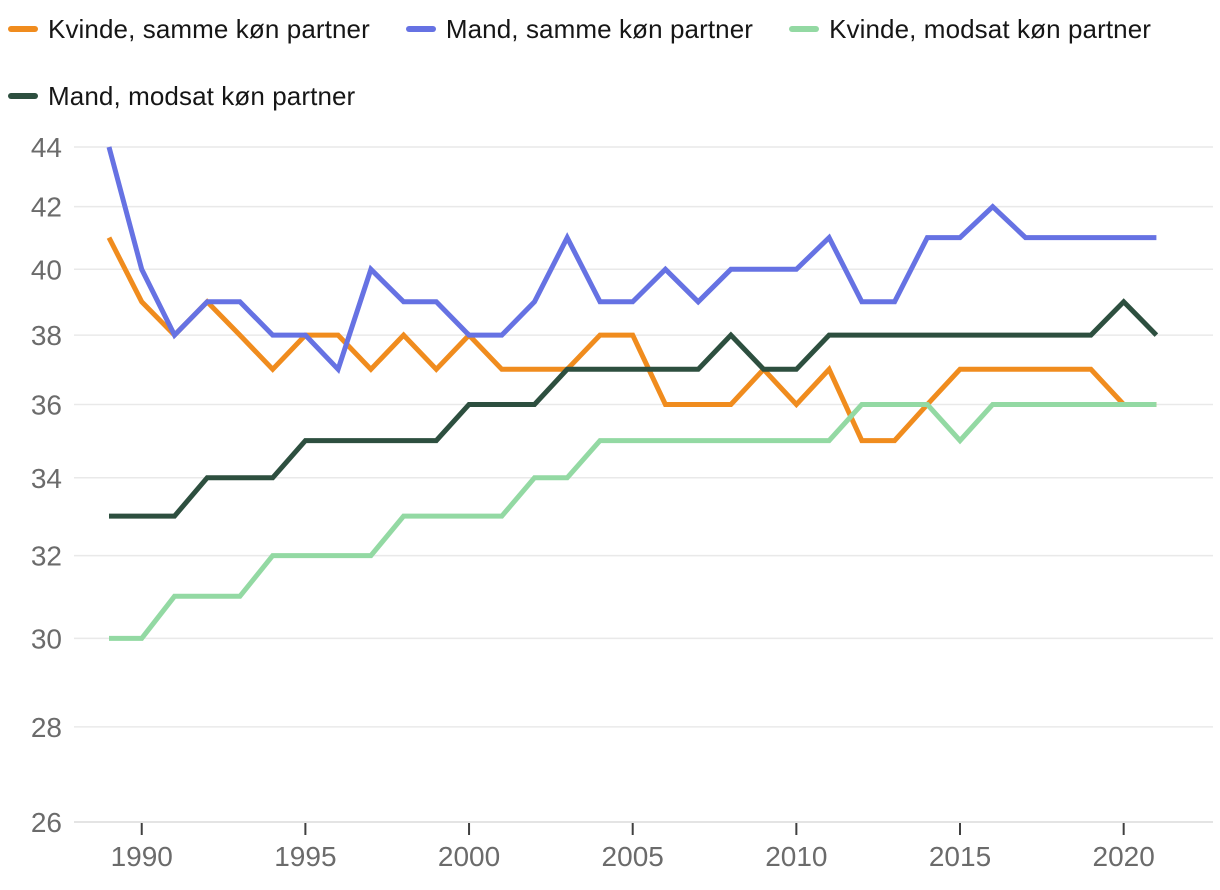 The image size is (1220, 890). Describe the element at coordinates (46, 207) in the screenshot. I see `y-tick-label: 42` at that location.